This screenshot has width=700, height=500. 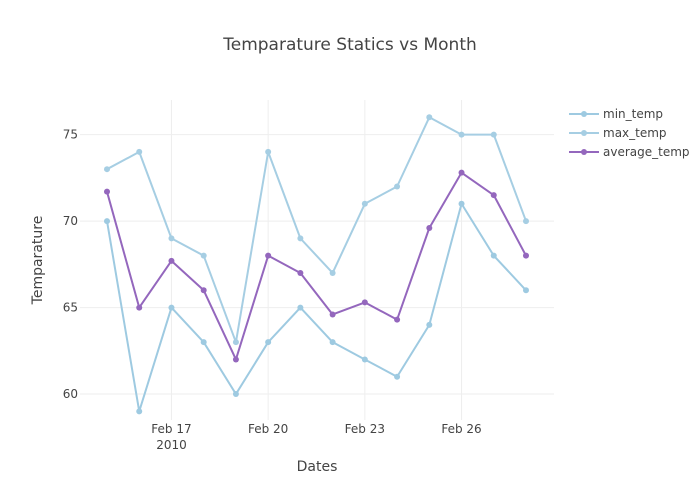 I want to click on chart-title: Temparature Statics vs Month, so click(x=349, y=45).